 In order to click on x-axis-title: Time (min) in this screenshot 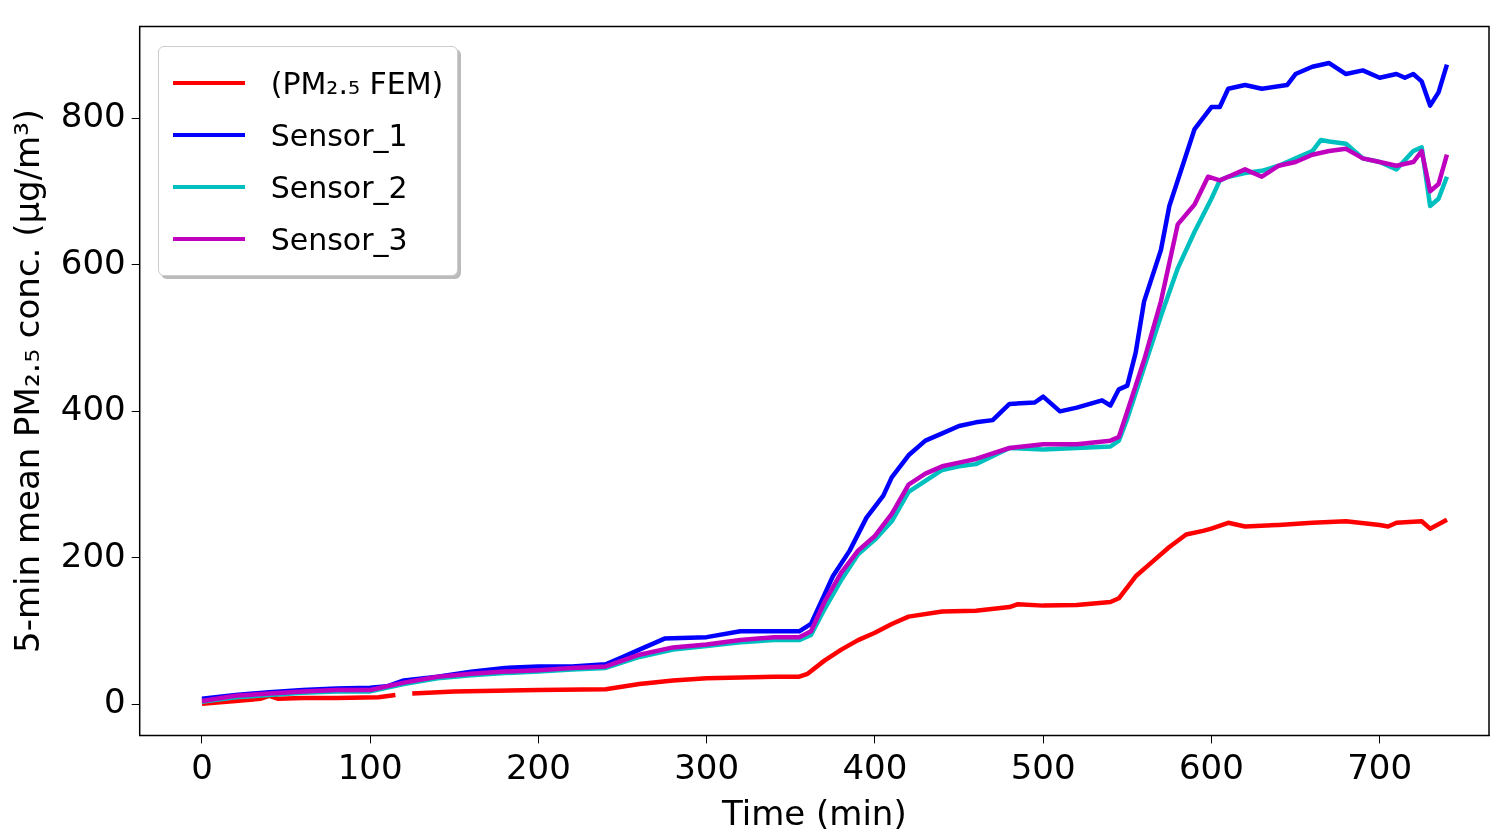, I will do `click(814, 813)`.